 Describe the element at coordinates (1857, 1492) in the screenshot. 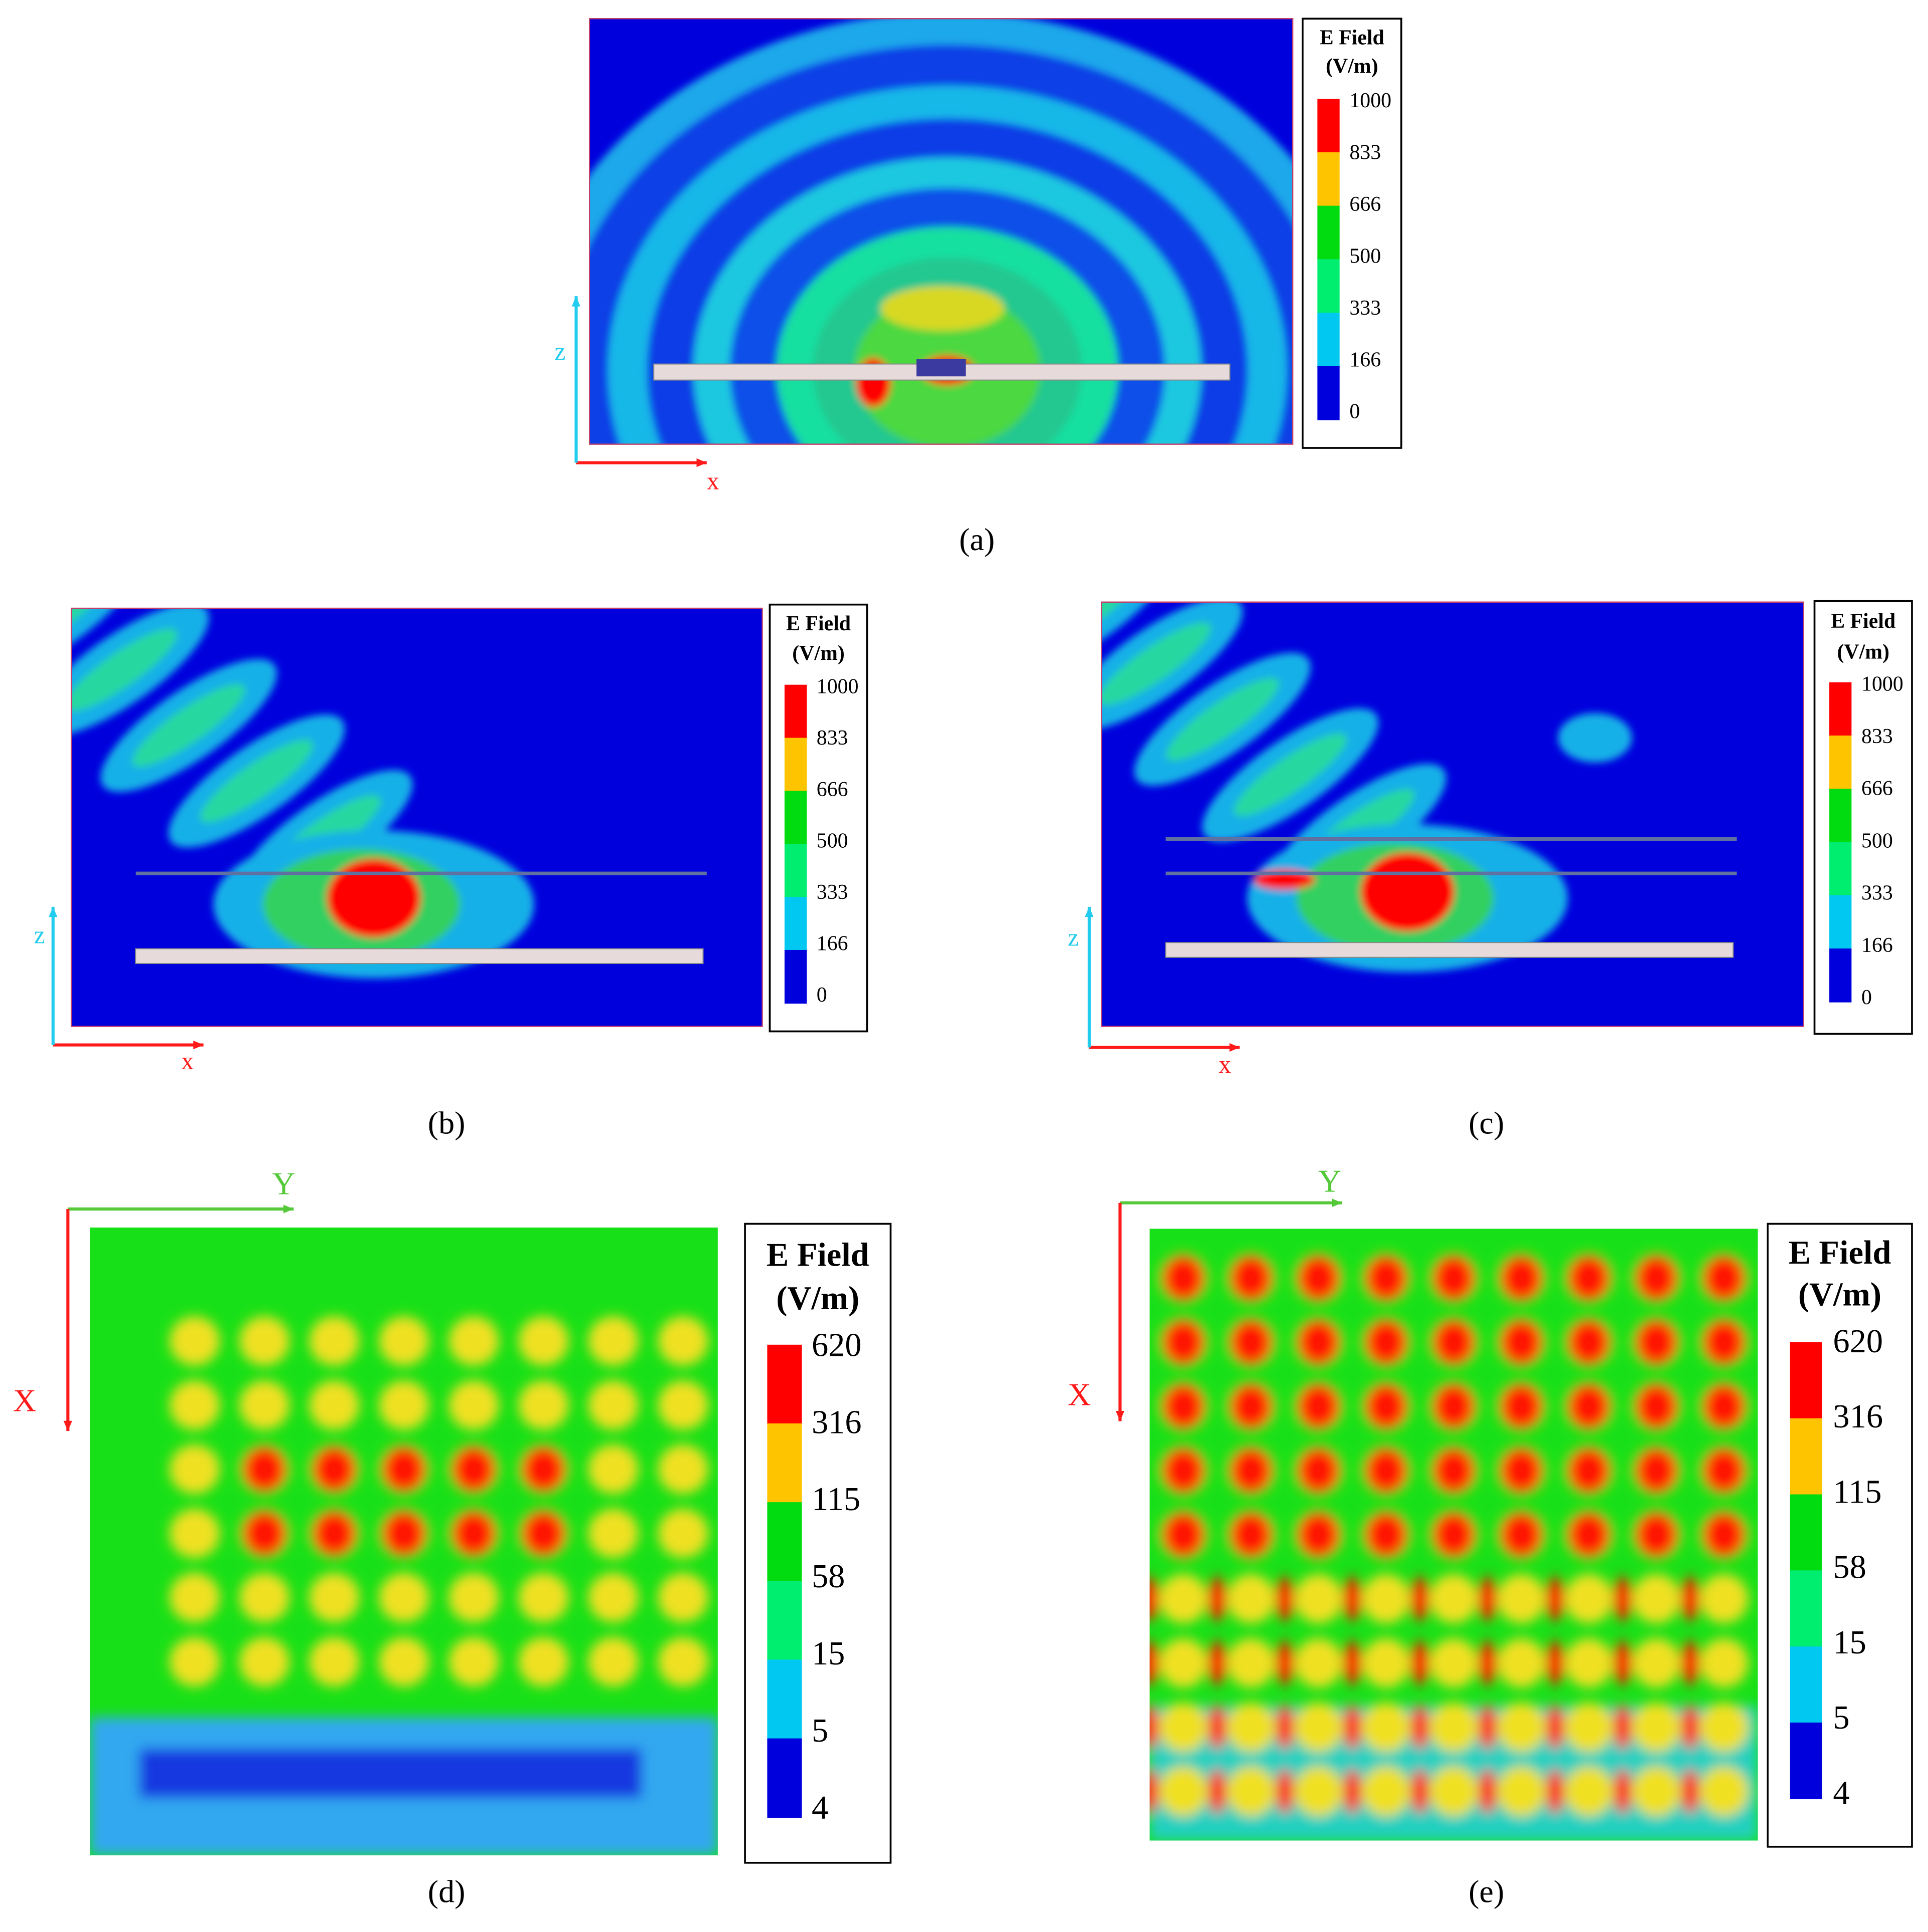

I see `legend-level: 115` at that location.